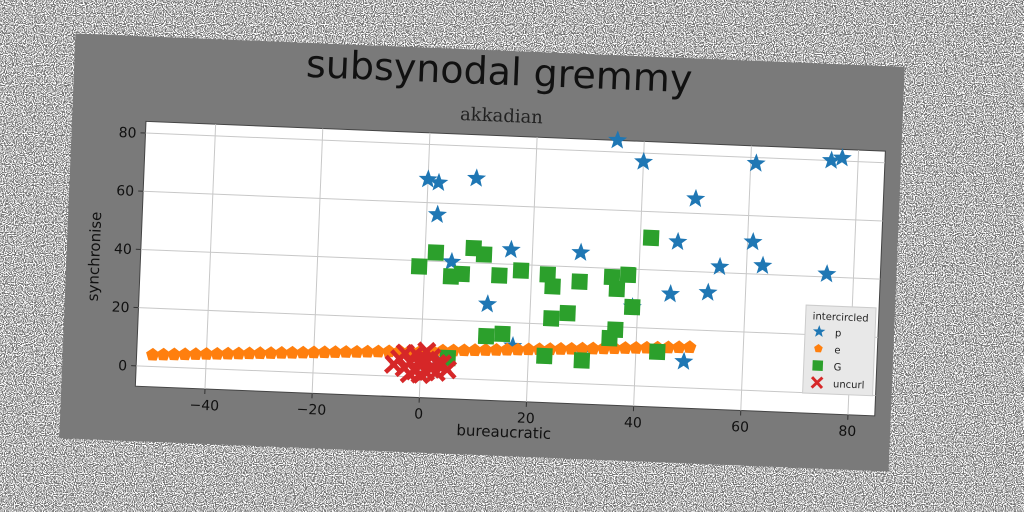  What do you see at coordinates (123, 366) in the screenshot?
I see `y-tick-label: 0` at bounding box center [123, 366].